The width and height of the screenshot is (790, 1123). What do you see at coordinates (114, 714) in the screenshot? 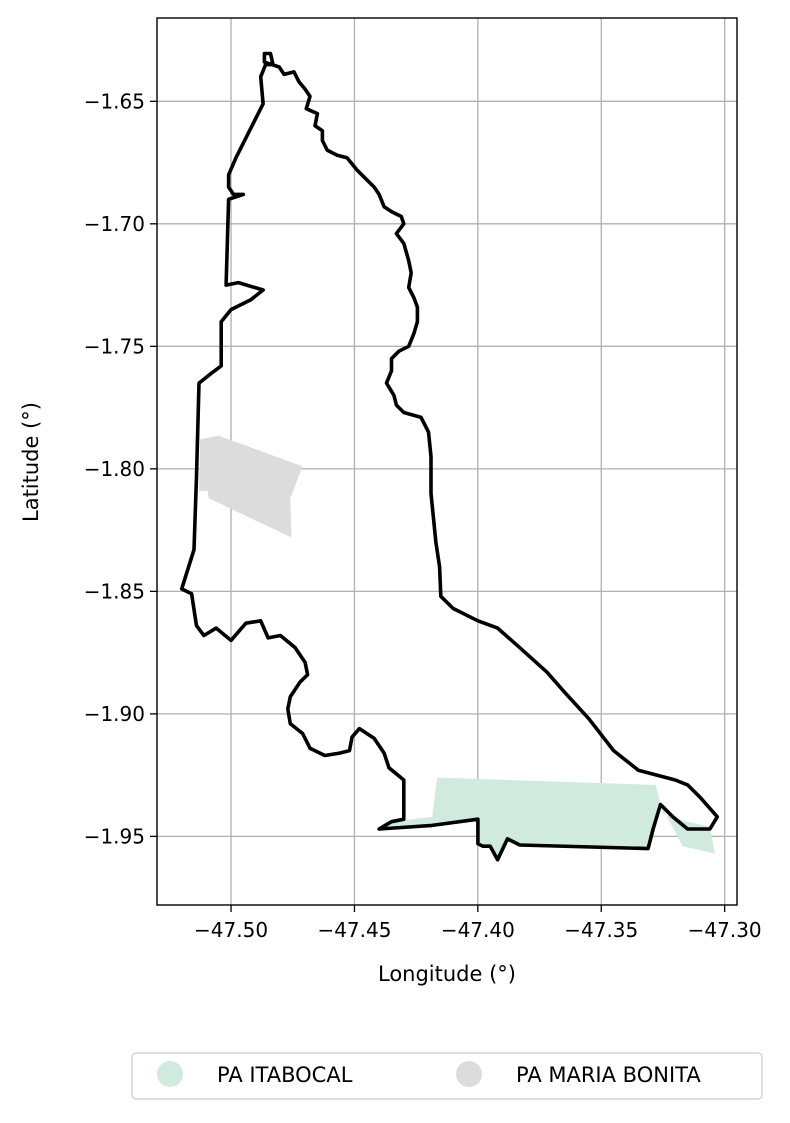
I see `y-tick-label: −1.90` at bounding box center [114, 714].